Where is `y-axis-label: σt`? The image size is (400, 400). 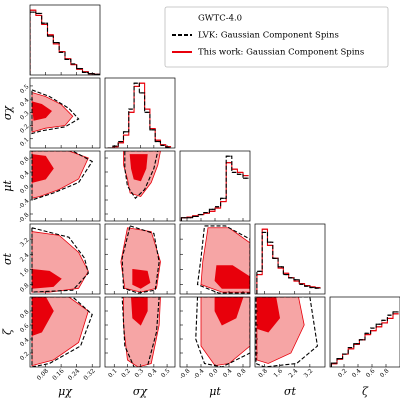
y-axis-label: σt is located at coordinates (7, 258).